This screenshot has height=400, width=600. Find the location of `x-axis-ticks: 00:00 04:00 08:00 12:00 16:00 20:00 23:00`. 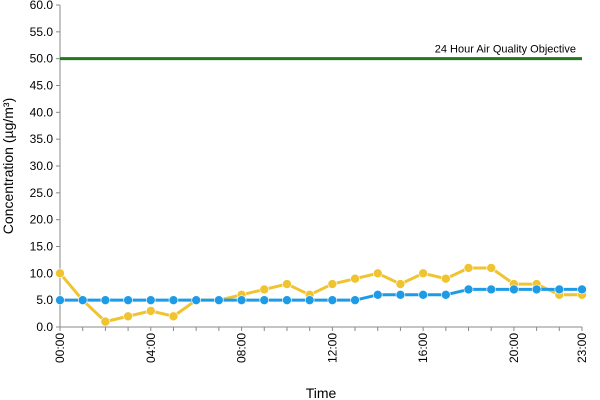

x-axis-ticks: 00:00 04:00 08:00 12:00 16:00 20:00 23:00 is located at coordinates (321, 345).